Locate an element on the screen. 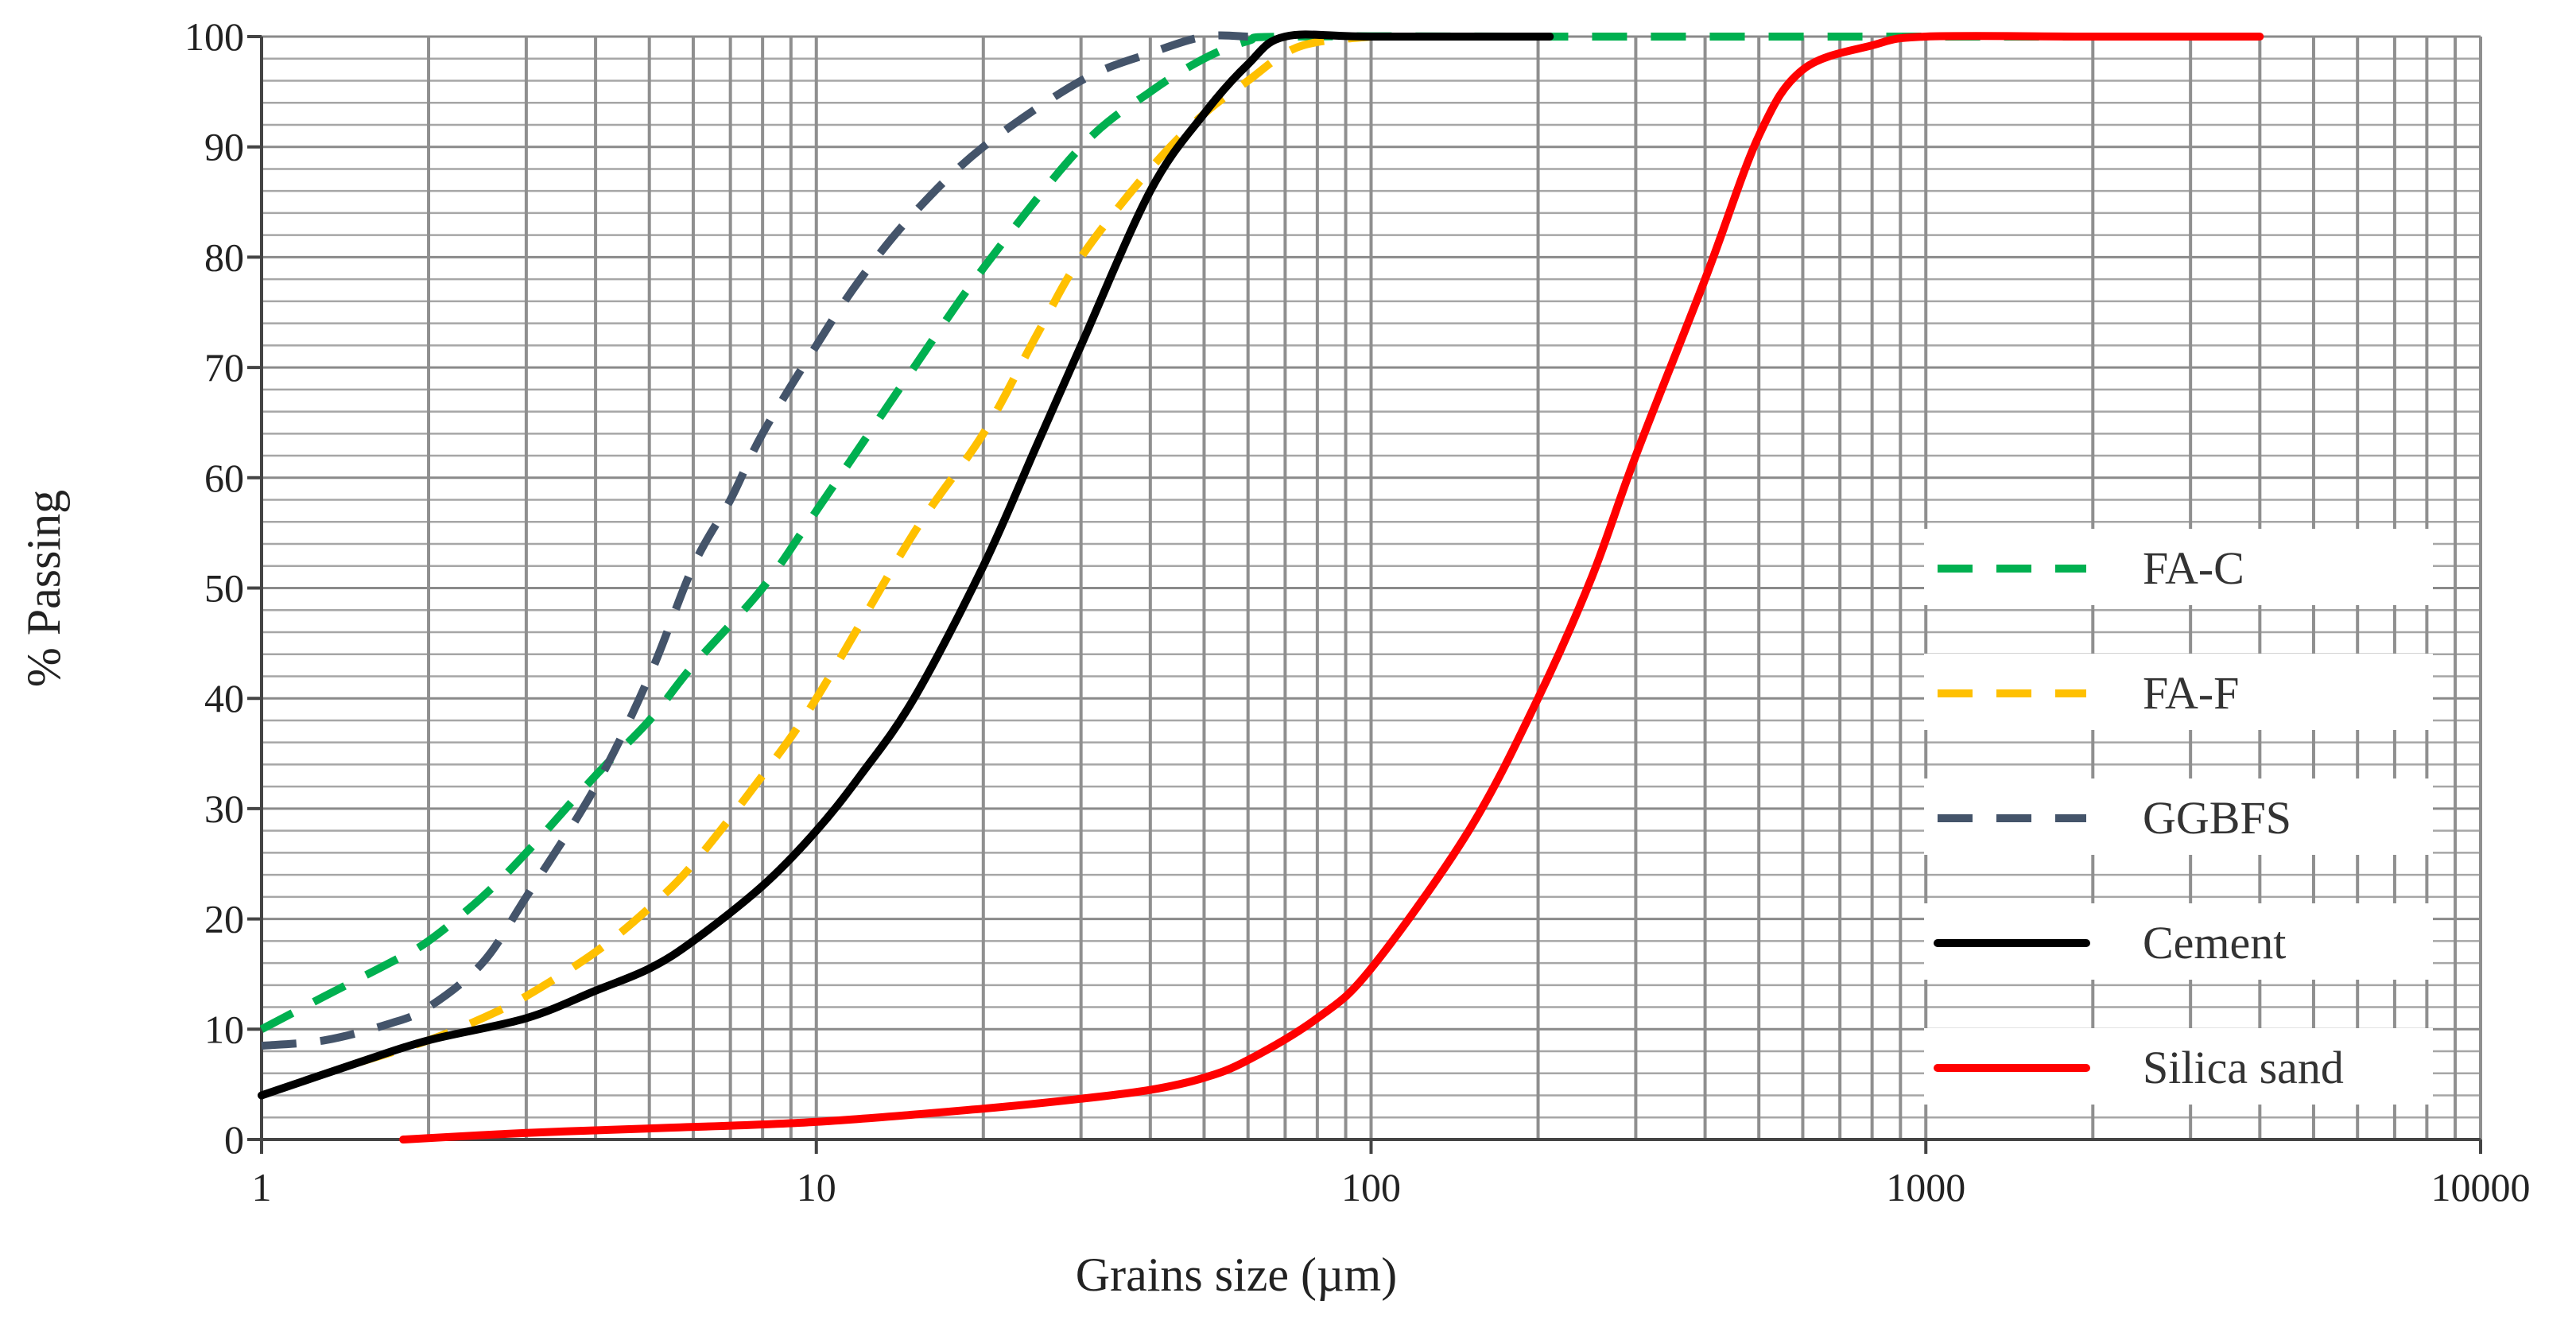 The image size is (2576, 1324). y-tick-label: 100 is located at coordinates (214, 36).